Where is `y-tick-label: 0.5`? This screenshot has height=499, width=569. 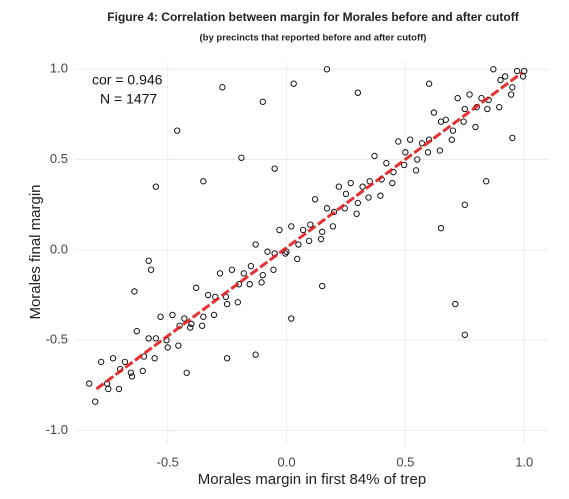
y-tick-label: 0.5 is located at coordinates (59, 158).